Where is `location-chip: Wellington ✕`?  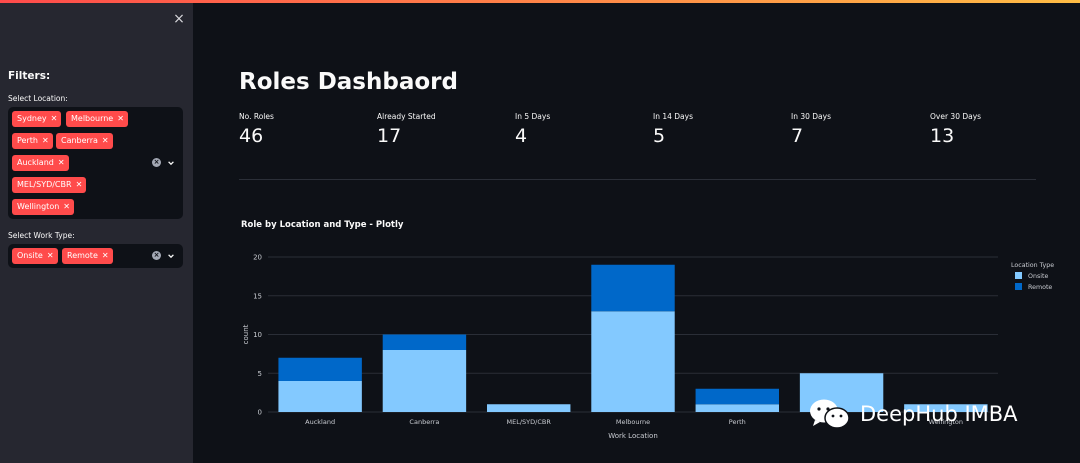 location-chip: Wellington ✕ is located at coordinates (43, 207).